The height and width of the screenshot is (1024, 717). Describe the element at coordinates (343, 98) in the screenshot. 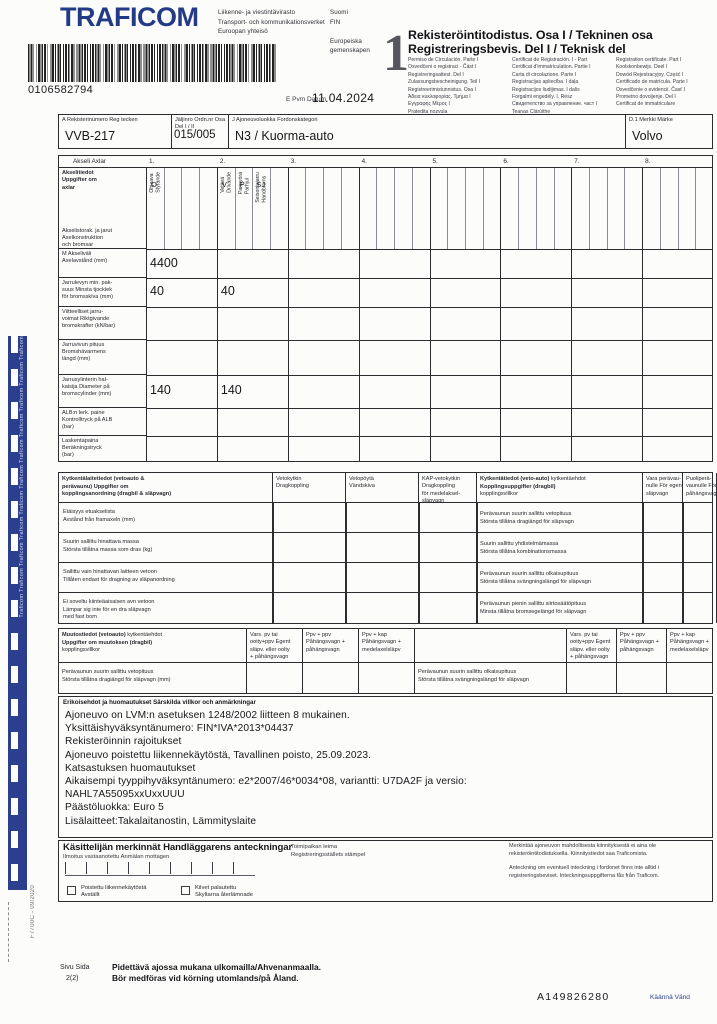

I see `date-value: 11.04.2024` at that location.